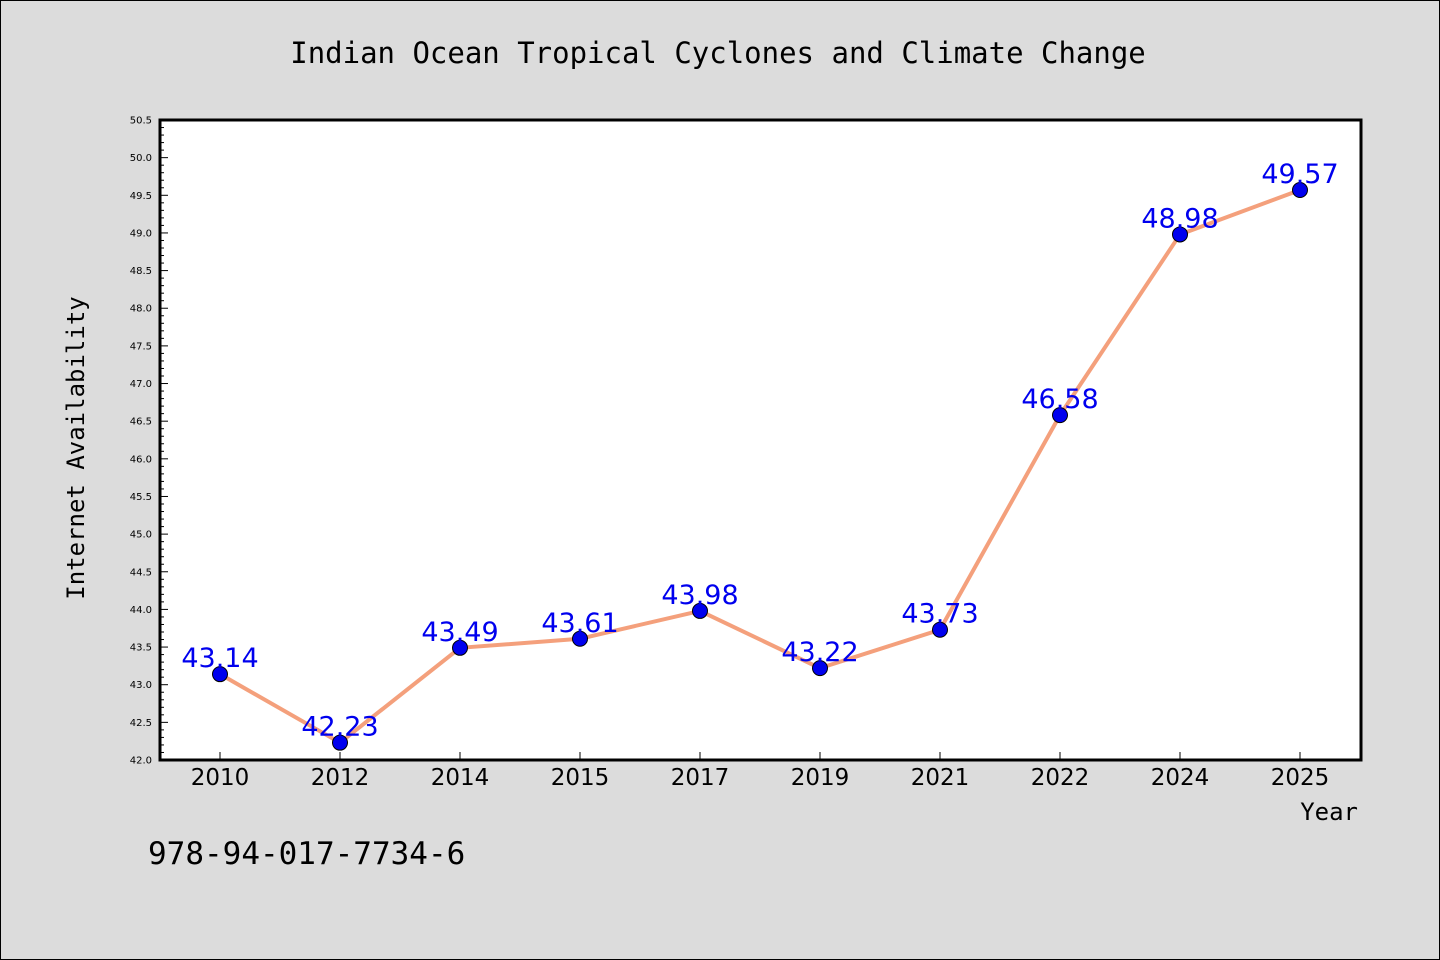  I want to click on y-tick-label: 50.0, so click(141, 158).